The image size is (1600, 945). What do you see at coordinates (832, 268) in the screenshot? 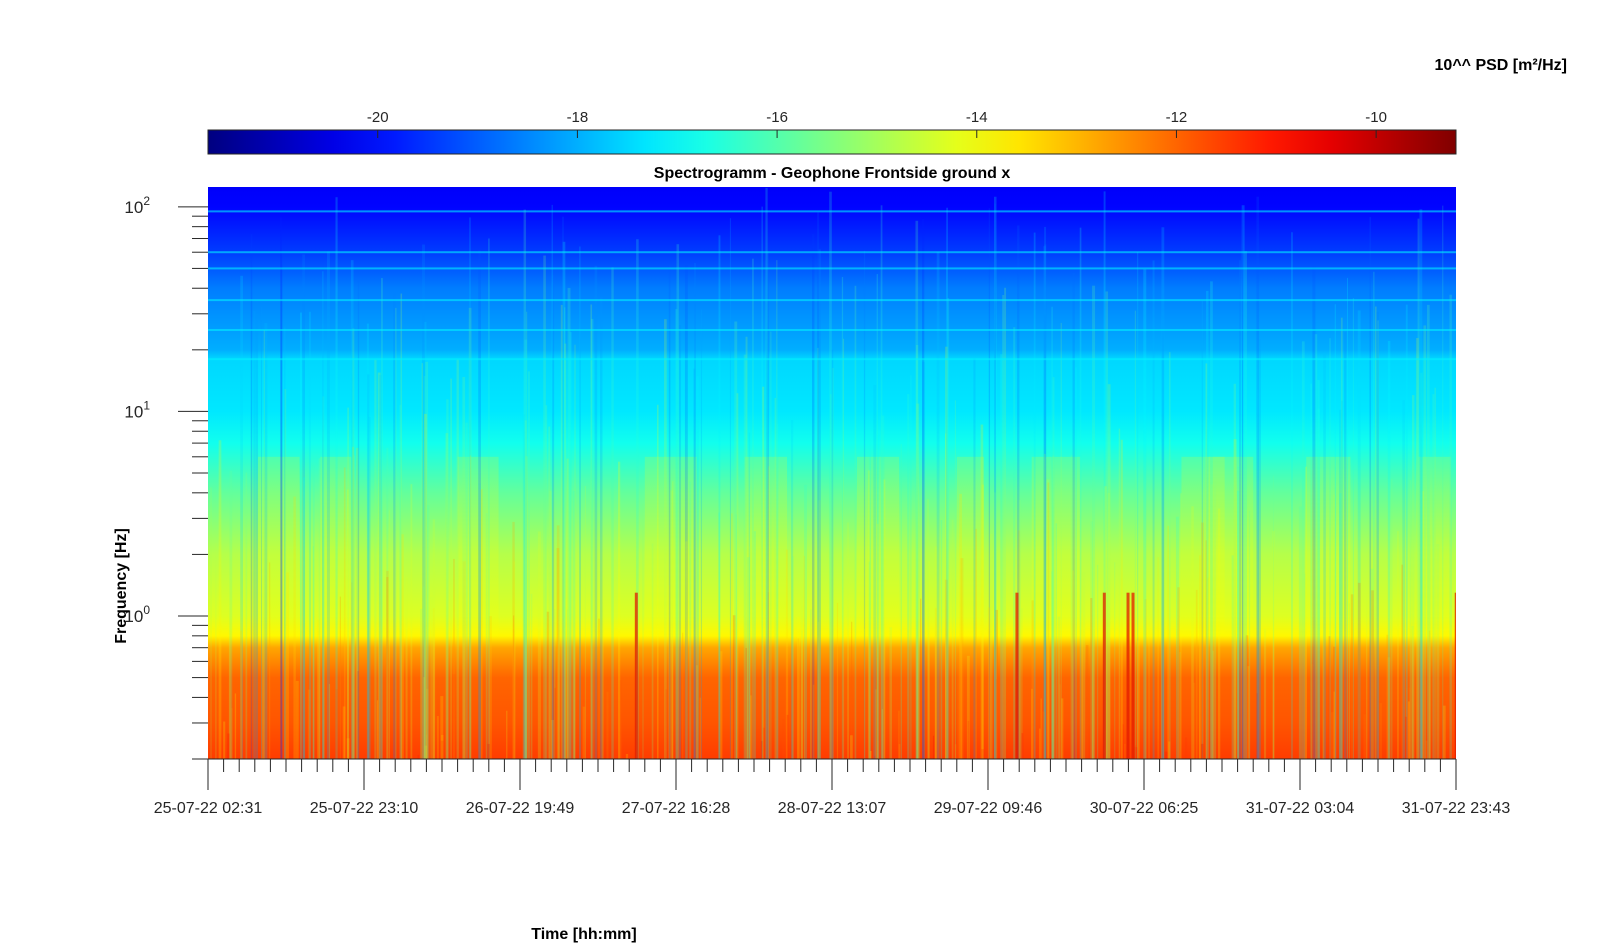
I see `resonance-line` at bounding box center [832, 268].